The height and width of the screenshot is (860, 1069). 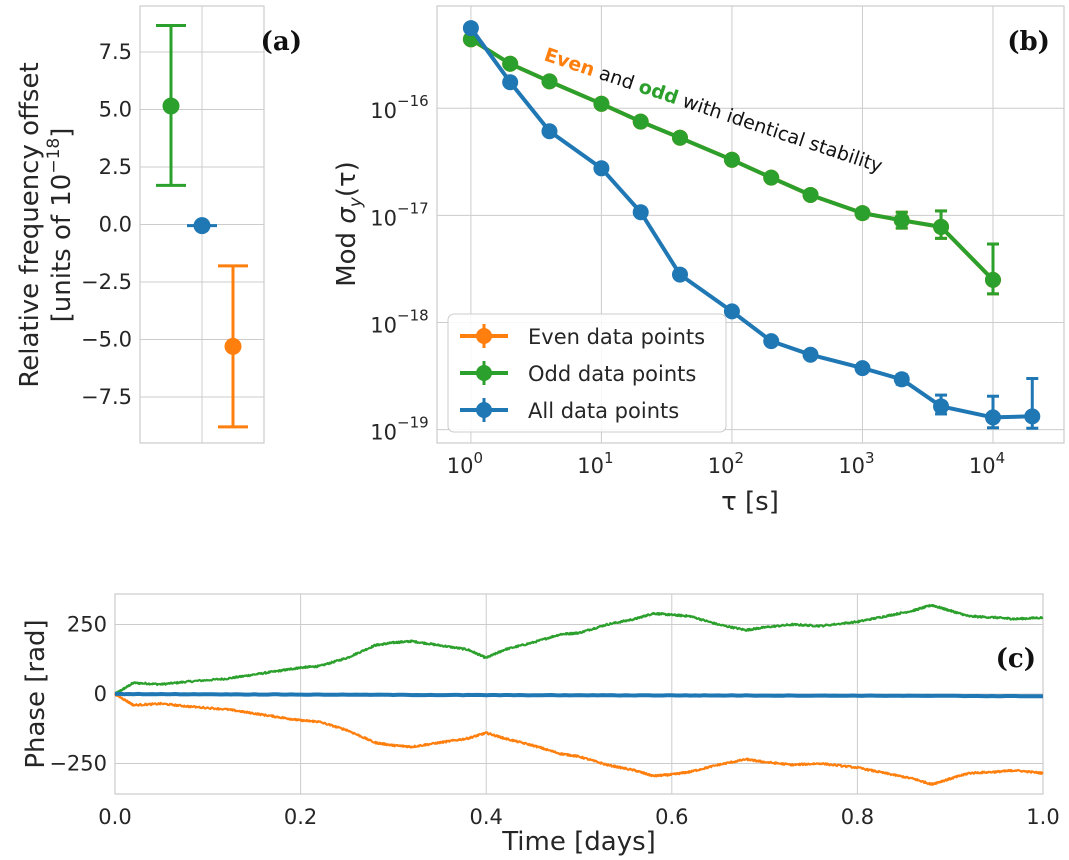 What do you see at coordinates (413, 208) in the screenshot?
I see `panel-b-ytick-exp: −17` at bounding box center [413, 208].